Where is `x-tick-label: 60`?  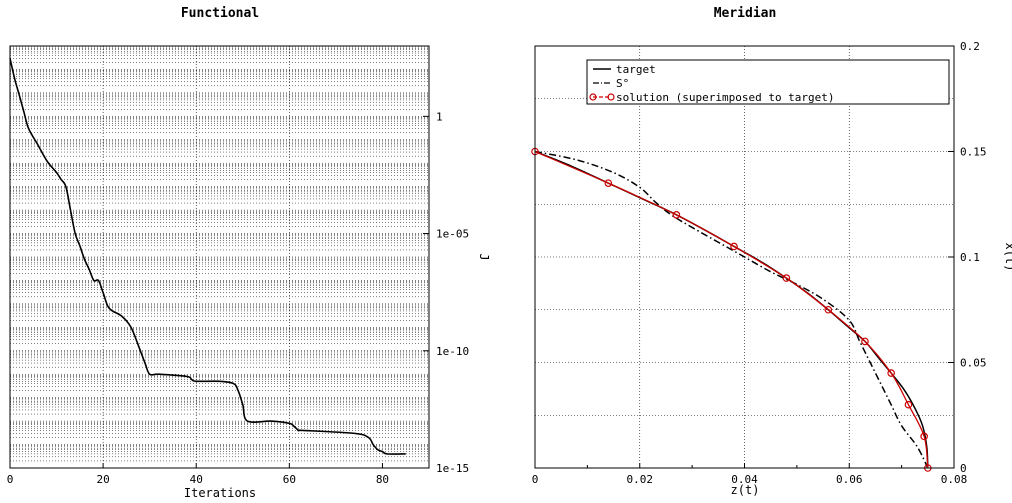 x-tick-label: 60 is located at coordinates (289, 479).